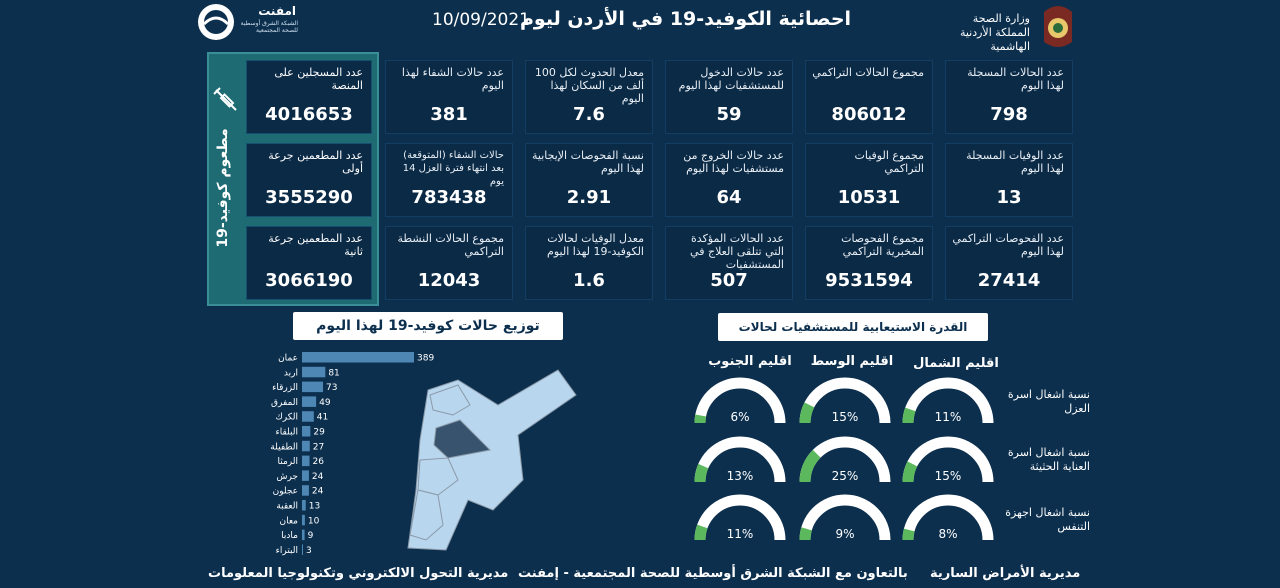  What do you see at coordinates (492, 460) in the screenshot?
I see `jordan-map` at bounding box center [492, 460].